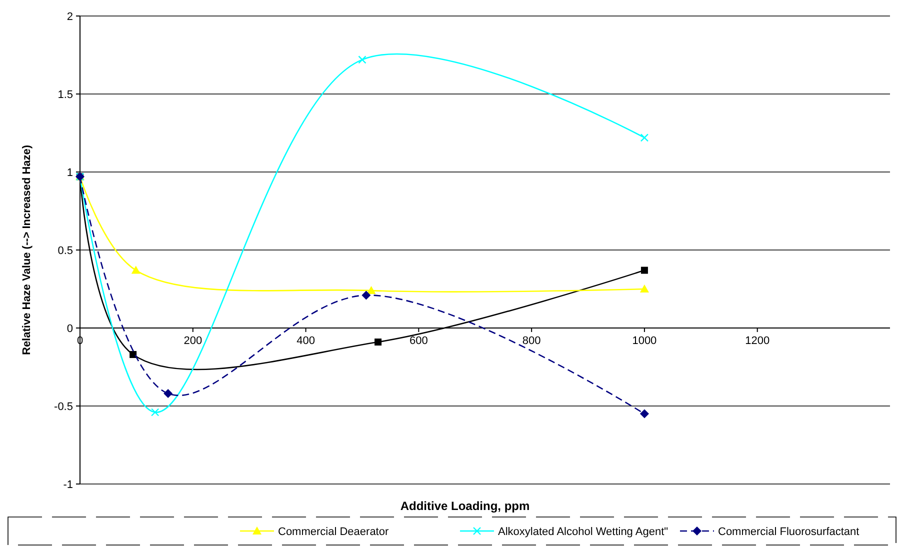 This screenshot has width=904, height=546. I want to click on x-axis-title: Additive Loading, ppm, so click(465, 506).